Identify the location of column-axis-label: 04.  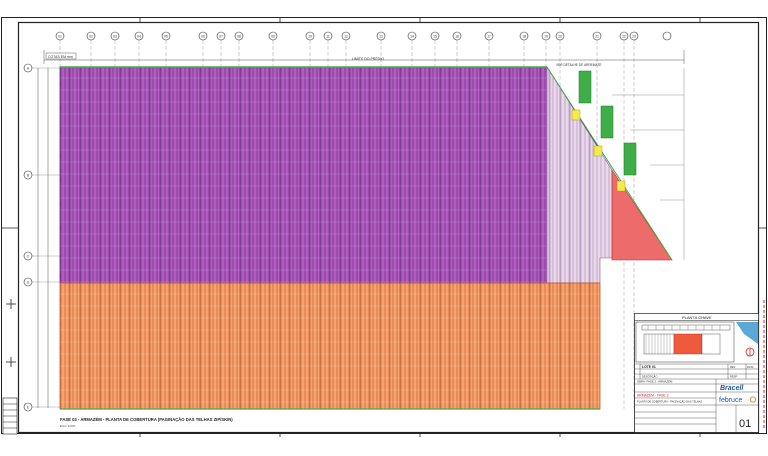
(139, 36).